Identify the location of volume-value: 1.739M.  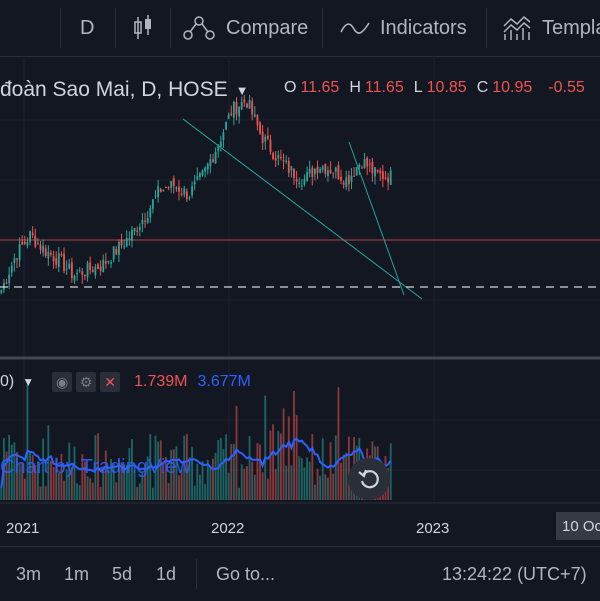
(161, 381).